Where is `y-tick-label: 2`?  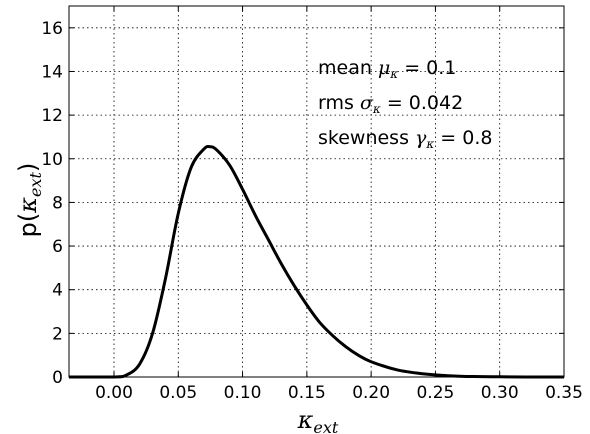 y-tick-label: 2 is located at coordinates (57, 334).